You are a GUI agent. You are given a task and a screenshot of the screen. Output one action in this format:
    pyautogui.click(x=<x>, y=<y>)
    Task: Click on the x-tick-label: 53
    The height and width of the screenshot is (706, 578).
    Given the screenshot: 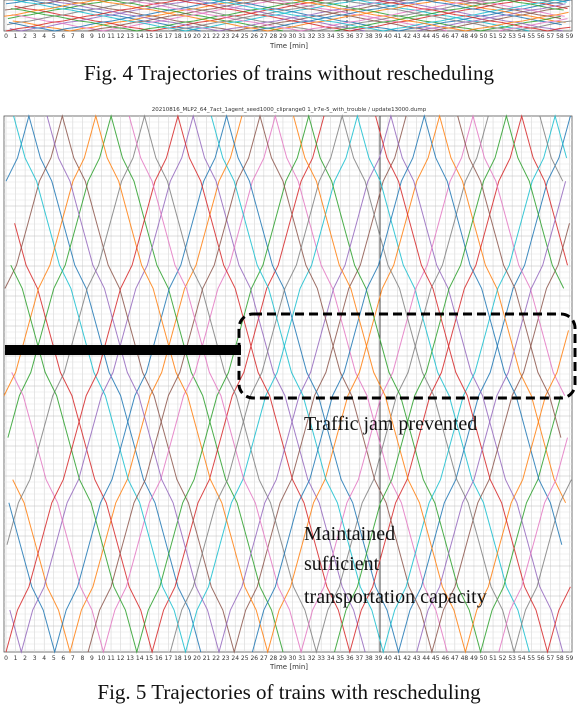 What is the action you would take?
    pyautogui.click(x=512, y=658)
    